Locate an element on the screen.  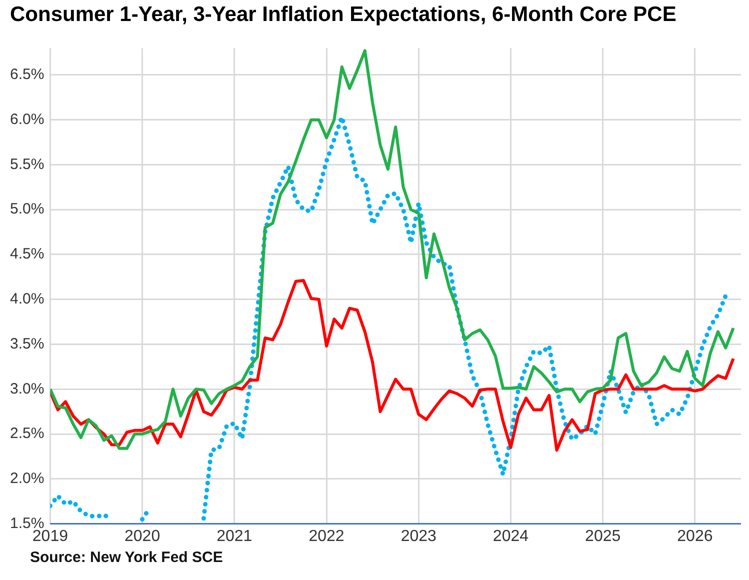
x-tick-label: 2022 is located at coordinates (326, 536).